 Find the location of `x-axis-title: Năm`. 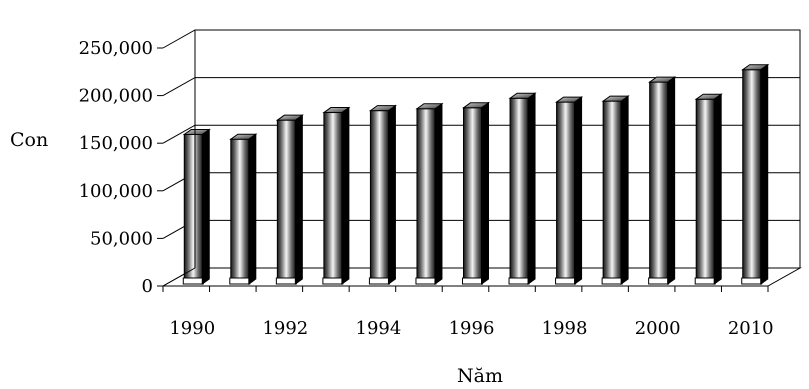

x-axis-title: Năm is located at coordinates (480, 376).